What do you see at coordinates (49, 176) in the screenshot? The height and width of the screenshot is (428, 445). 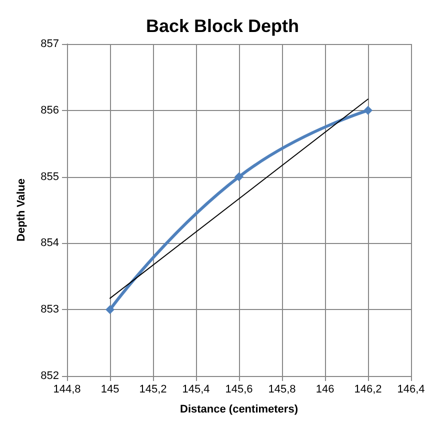 I see `y-tick-label: 855` at bounding box center [49, 176].